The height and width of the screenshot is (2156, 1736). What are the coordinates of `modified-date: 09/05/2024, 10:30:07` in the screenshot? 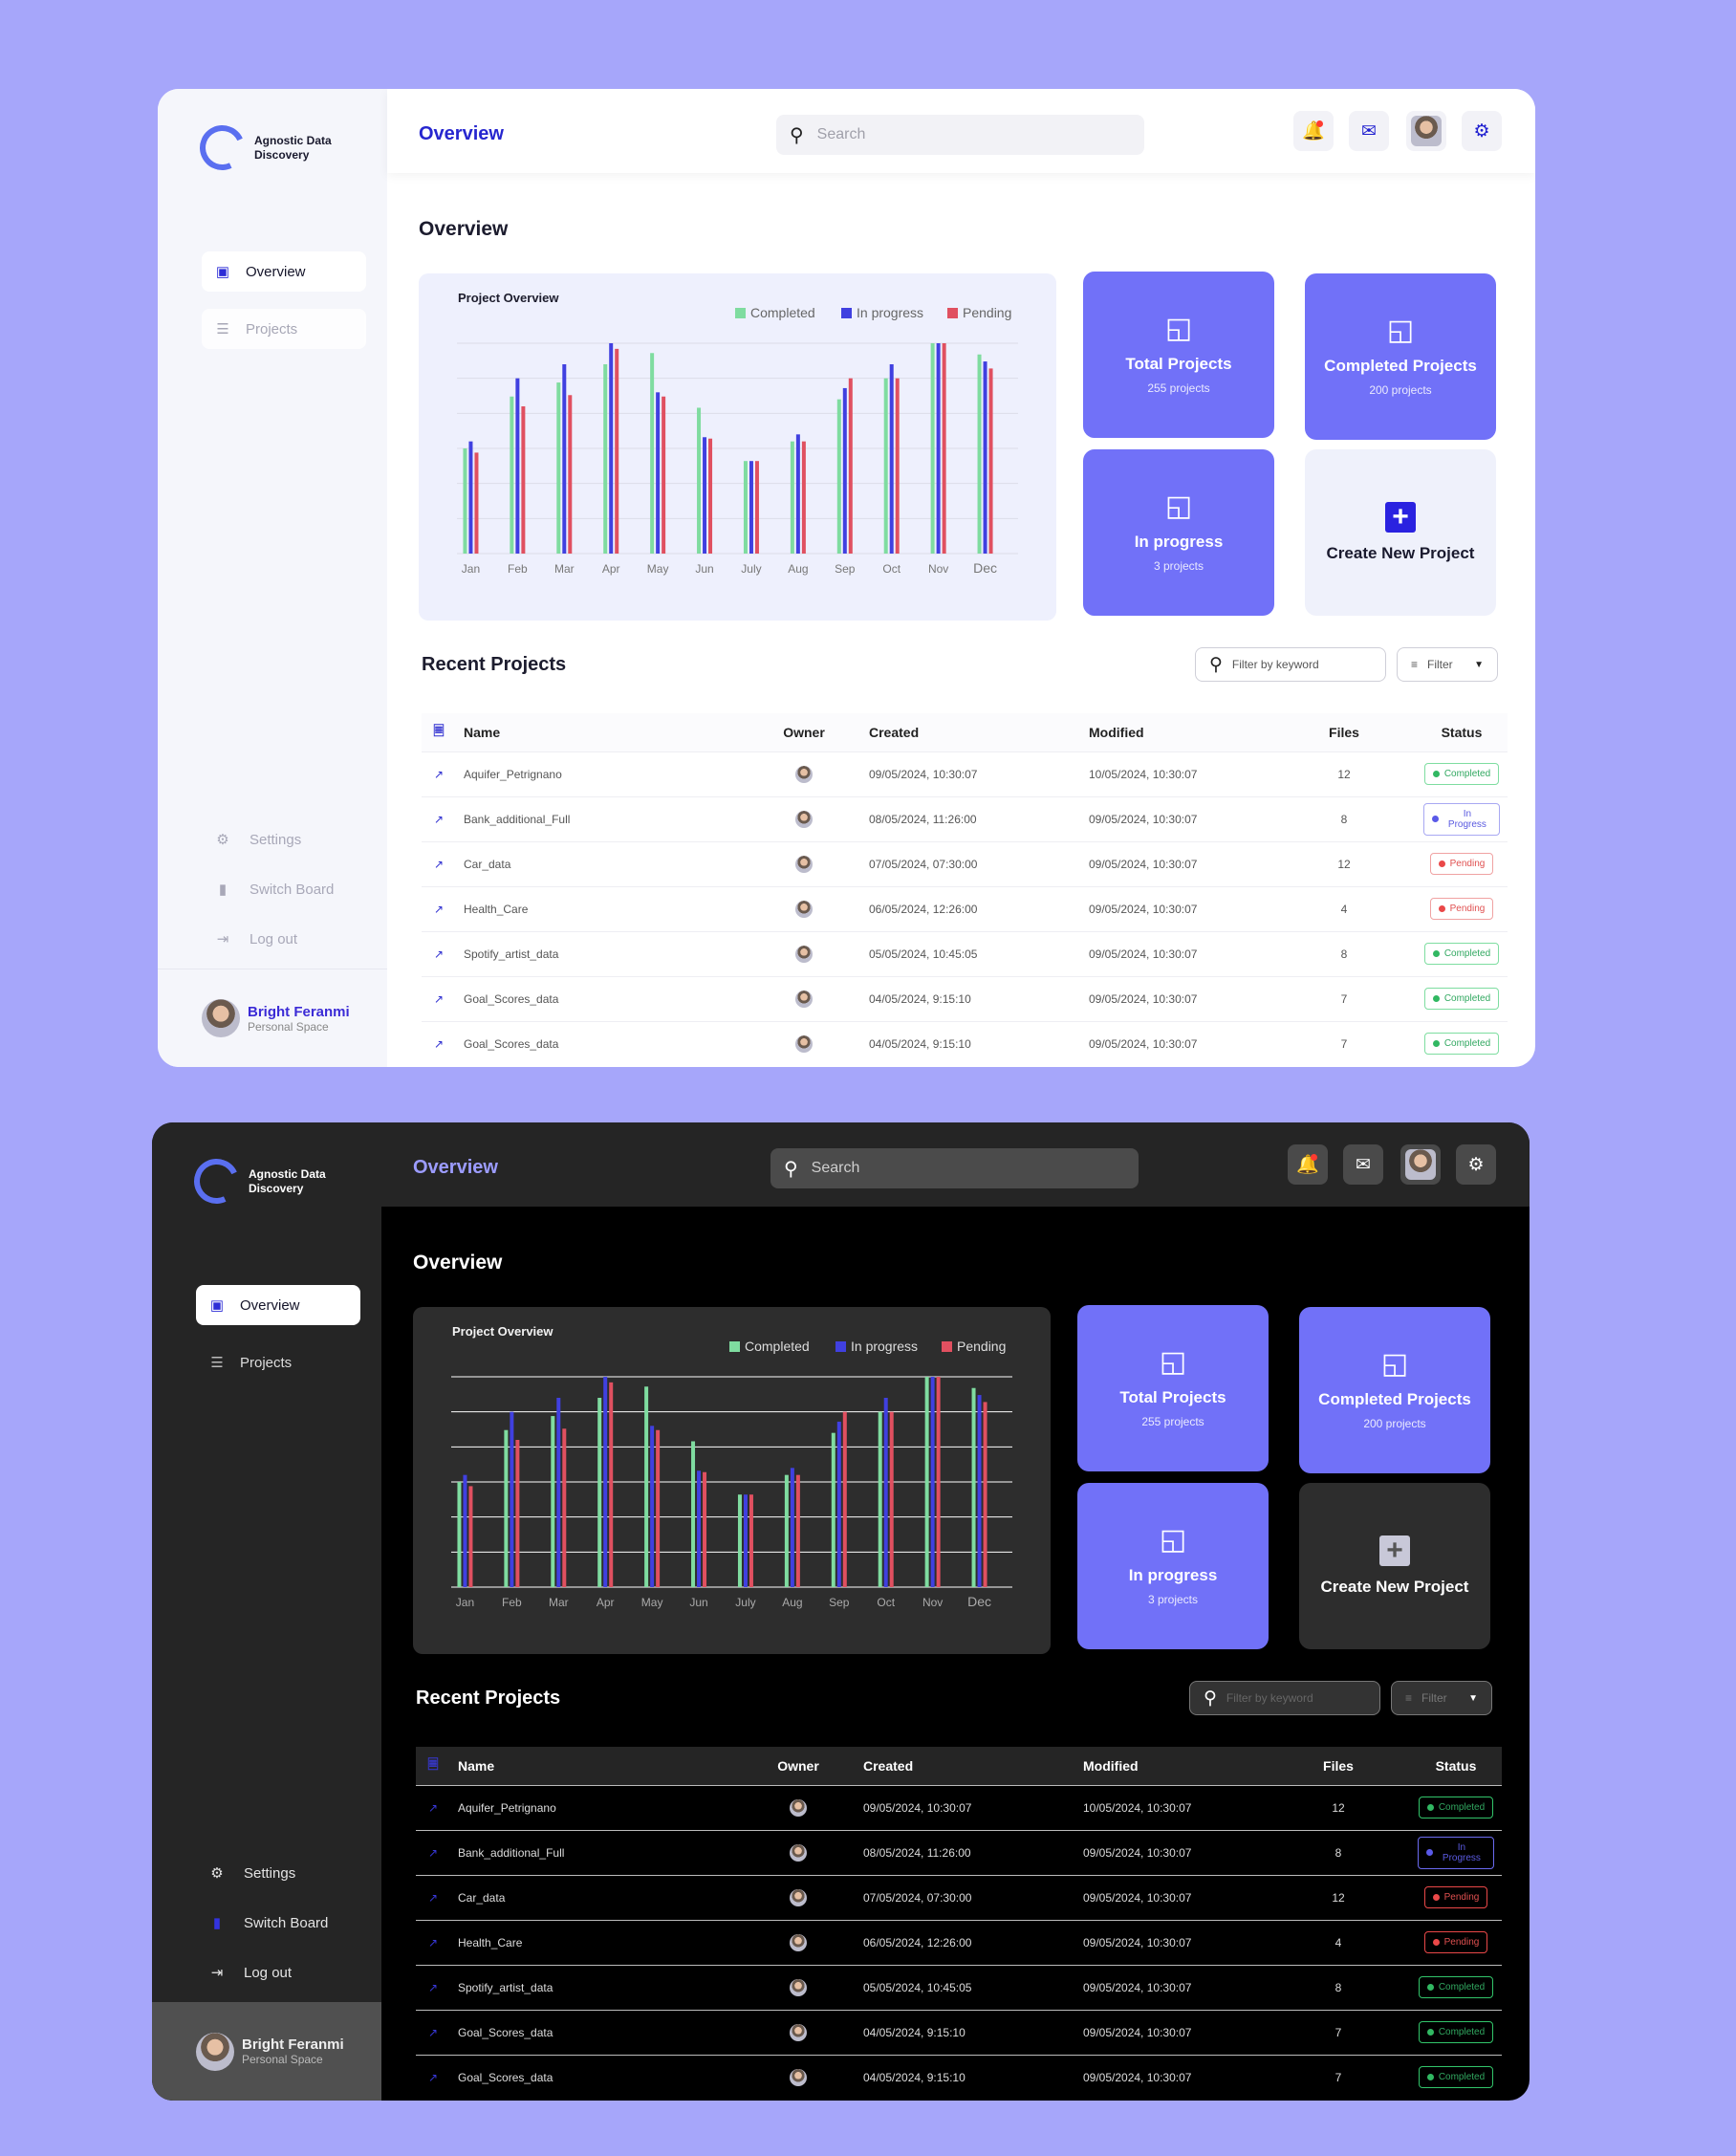 It's located at (1171, 1897).